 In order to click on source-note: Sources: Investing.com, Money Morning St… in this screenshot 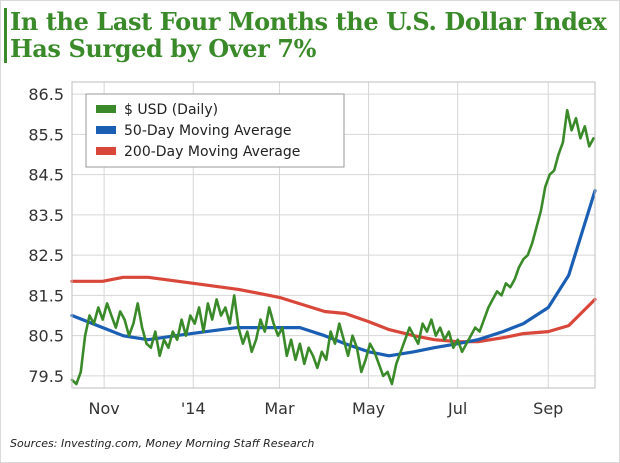, I will do `click(162, 443)`.